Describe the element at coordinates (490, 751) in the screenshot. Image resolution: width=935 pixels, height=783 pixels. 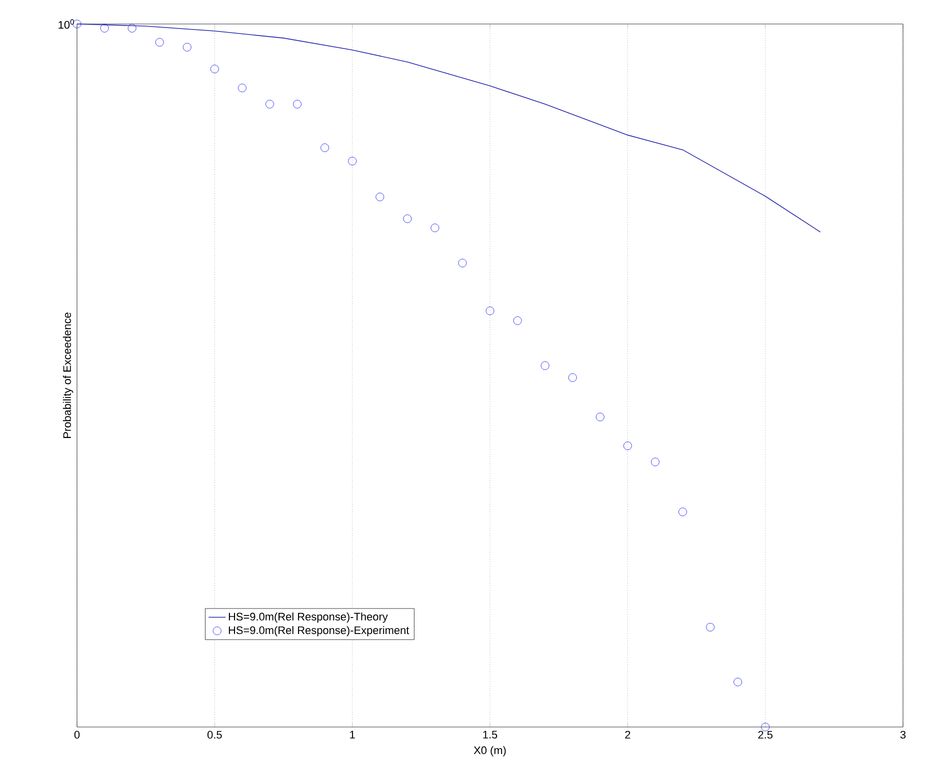
I see `x-axis-title: X0 (m)` at that location.